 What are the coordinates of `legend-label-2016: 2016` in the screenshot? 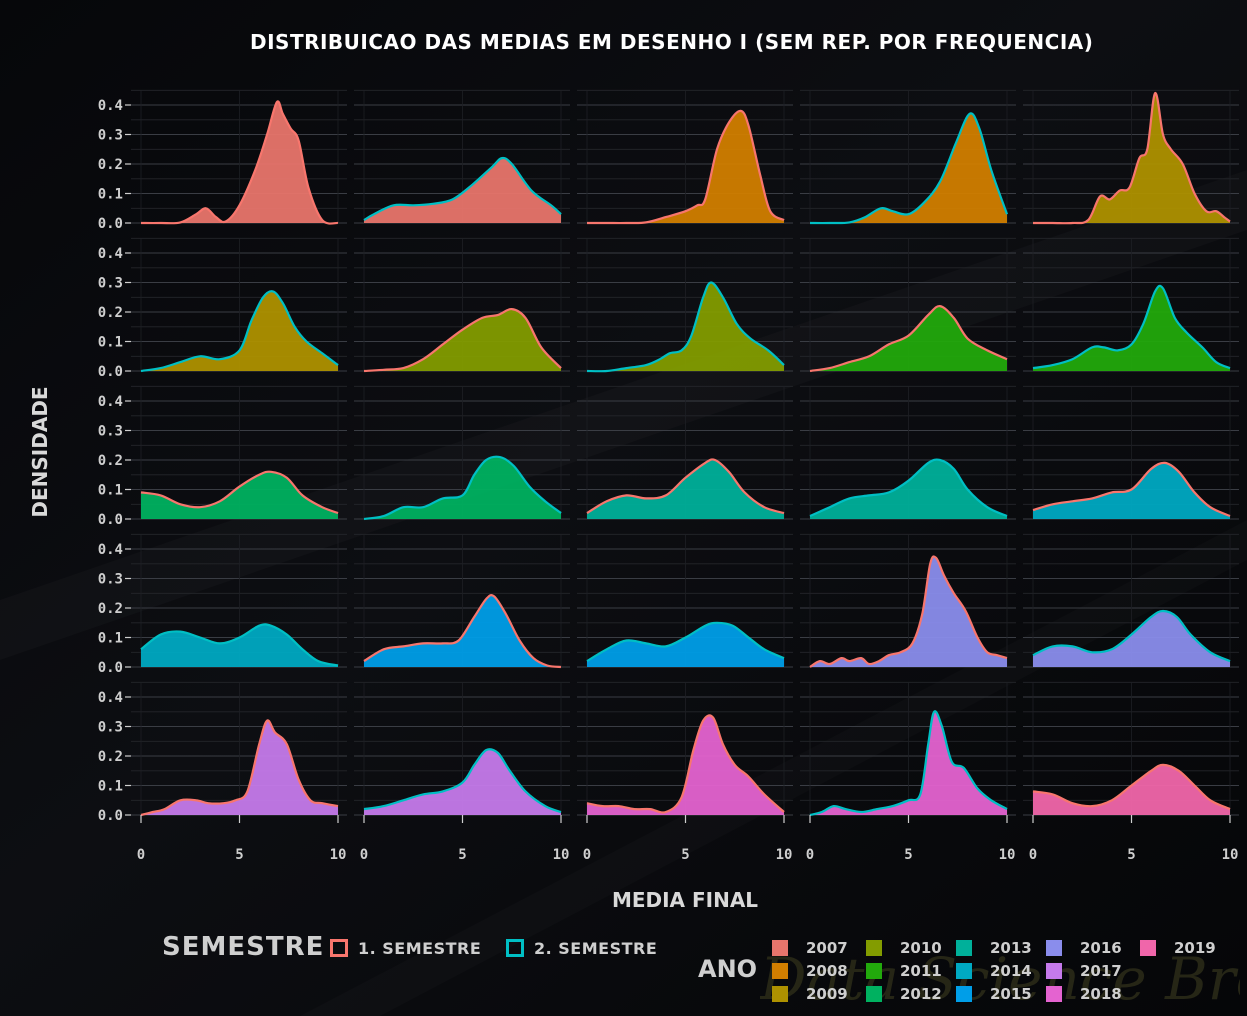 It's located at (1101, 948).